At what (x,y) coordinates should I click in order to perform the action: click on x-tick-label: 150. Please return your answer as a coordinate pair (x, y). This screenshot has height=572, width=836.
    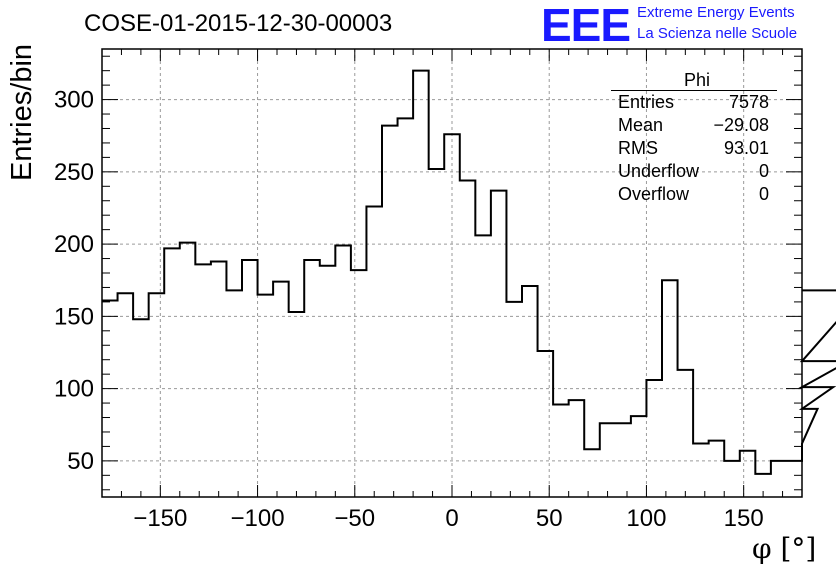
    Looking at the image, I should click on (744, 518).